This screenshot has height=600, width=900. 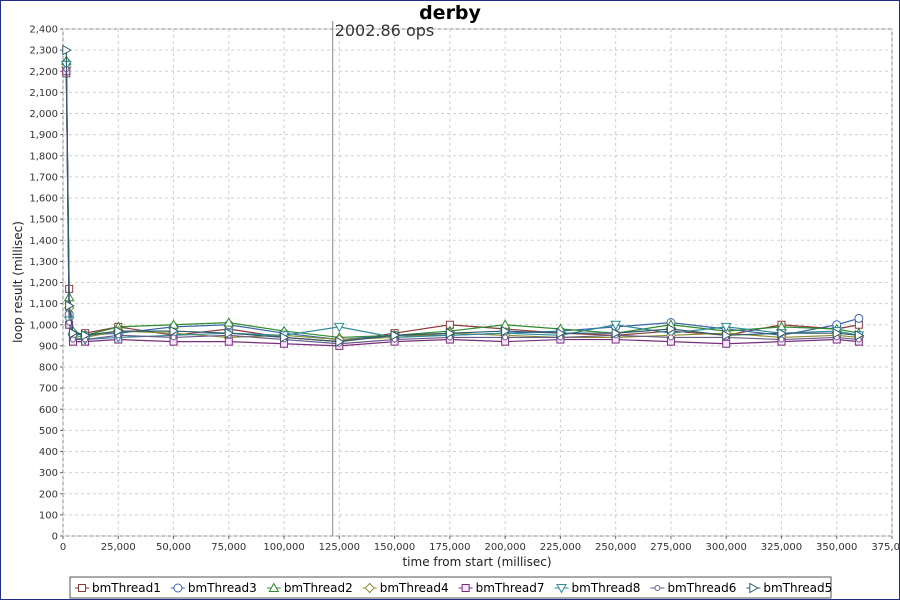 I want to click on y-tick-label: 2,300, so click(x=43, y=51).